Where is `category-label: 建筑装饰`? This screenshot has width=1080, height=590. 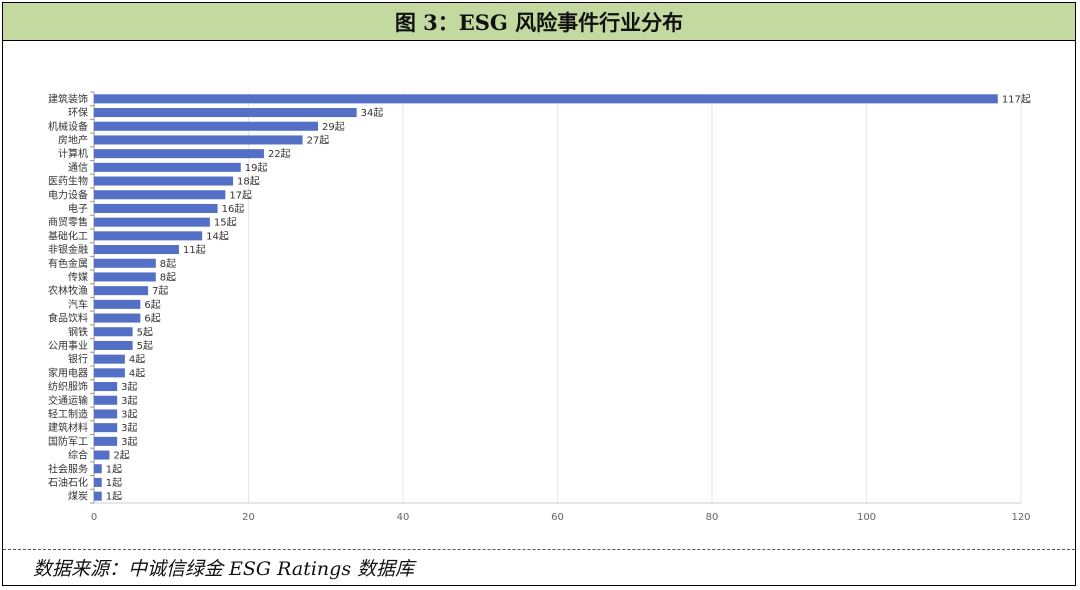
category-label: 建筑装饰 is located at coordinates (68, 98).